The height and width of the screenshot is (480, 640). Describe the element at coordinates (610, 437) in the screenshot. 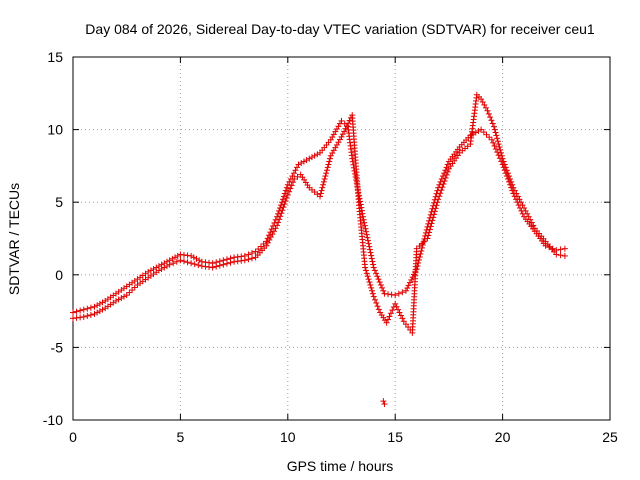

I see `x-tick-label: 25` at that location.